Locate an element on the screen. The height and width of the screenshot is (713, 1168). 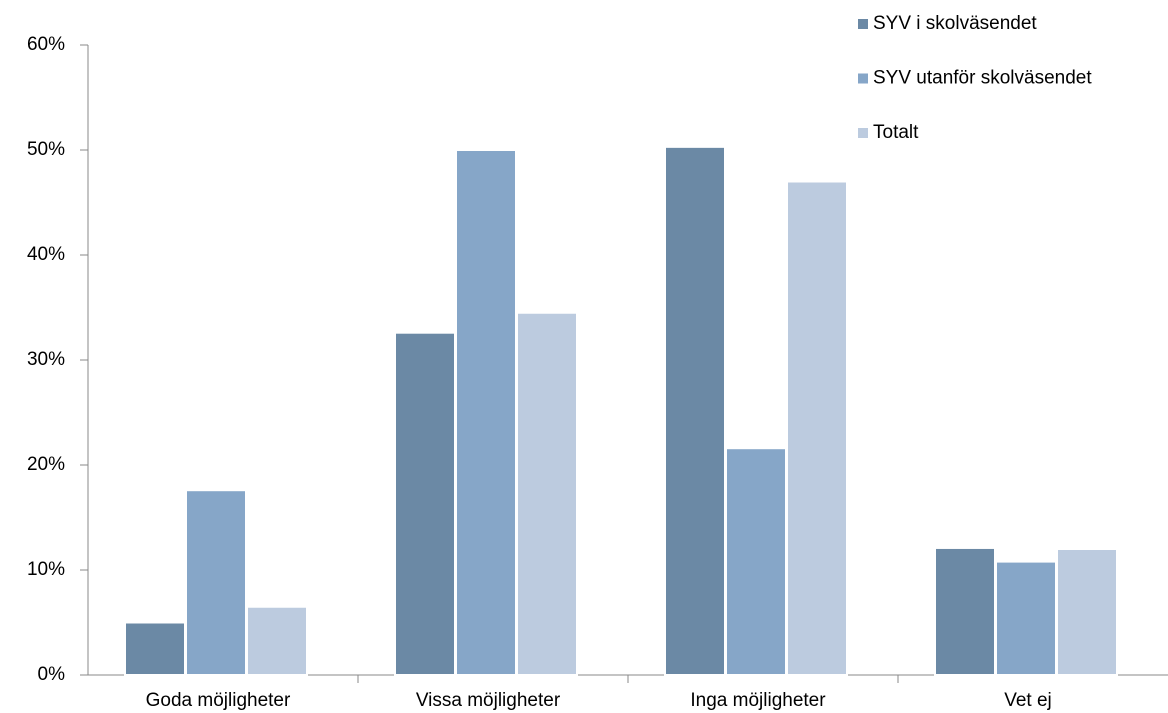
legend-label: Totalt is located at coordinates (896, 132).